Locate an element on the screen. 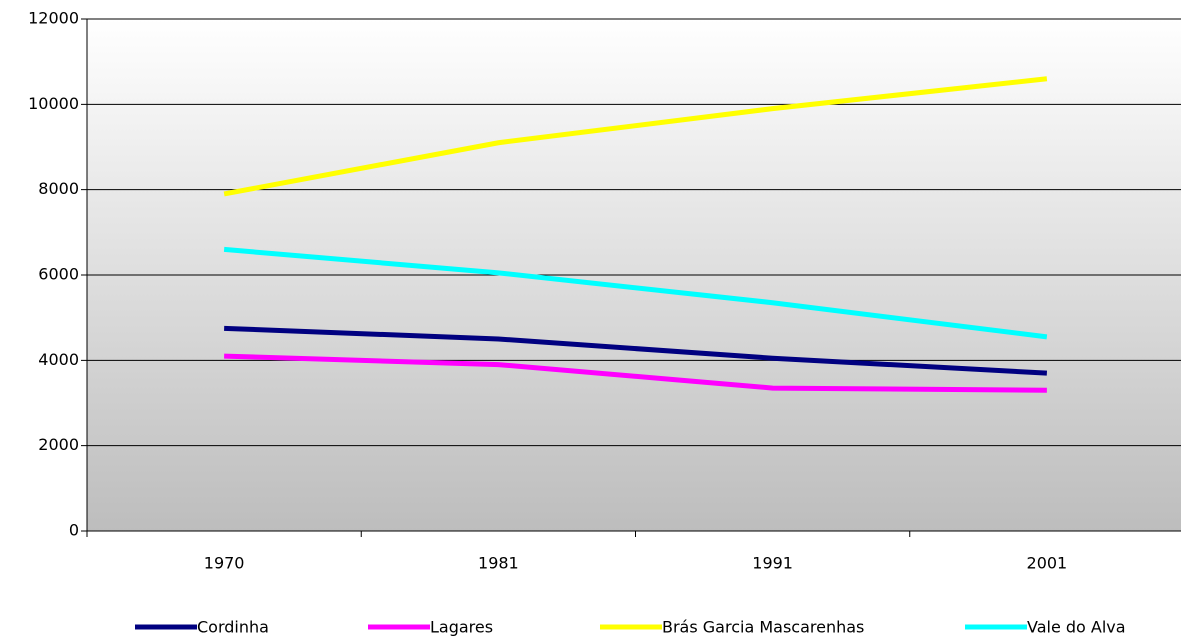  y-tick-label: 8000 is located at coordinates (58, 188).